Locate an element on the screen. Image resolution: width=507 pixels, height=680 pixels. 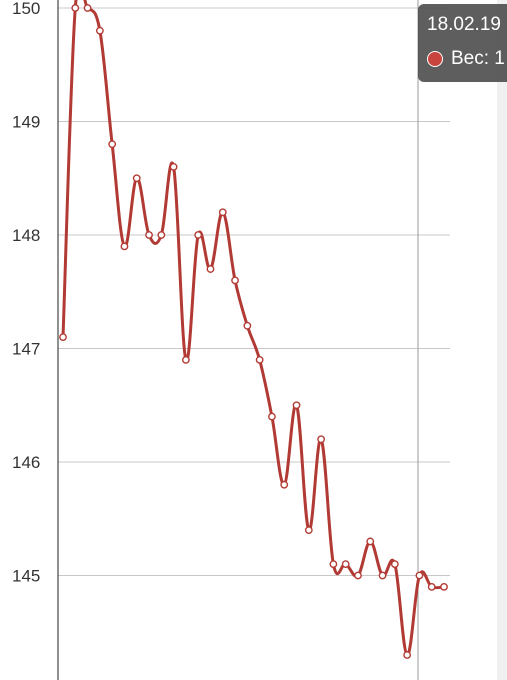
hover-tooltip: 18.02.19 Вес: 1 is located at coordinates (462, 43).